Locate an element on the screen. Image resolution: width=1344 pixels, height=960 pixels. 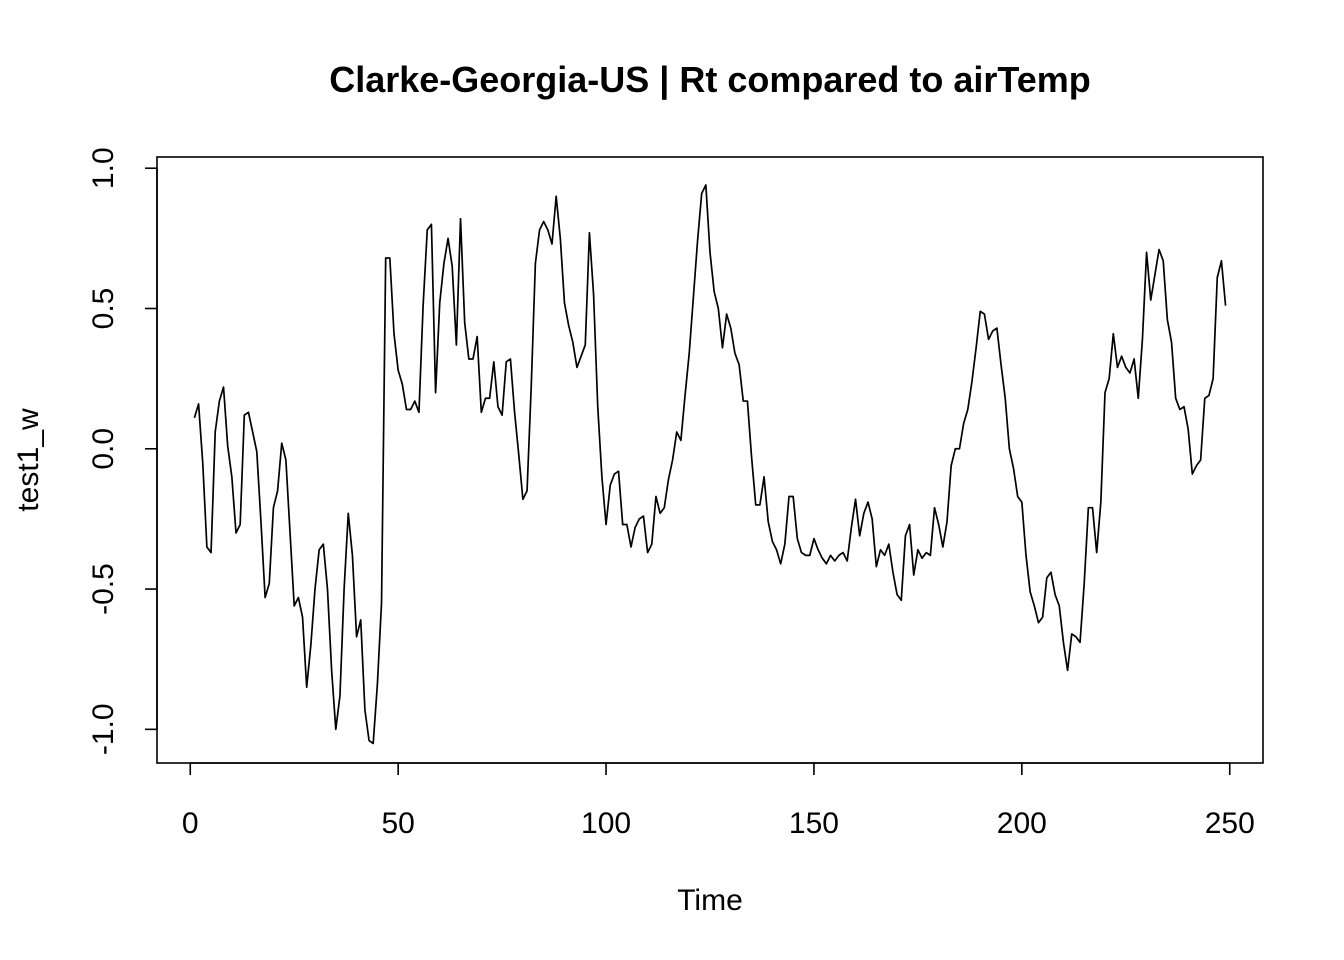
x-tick-label: 250 is located at coordinates (1230, 823).